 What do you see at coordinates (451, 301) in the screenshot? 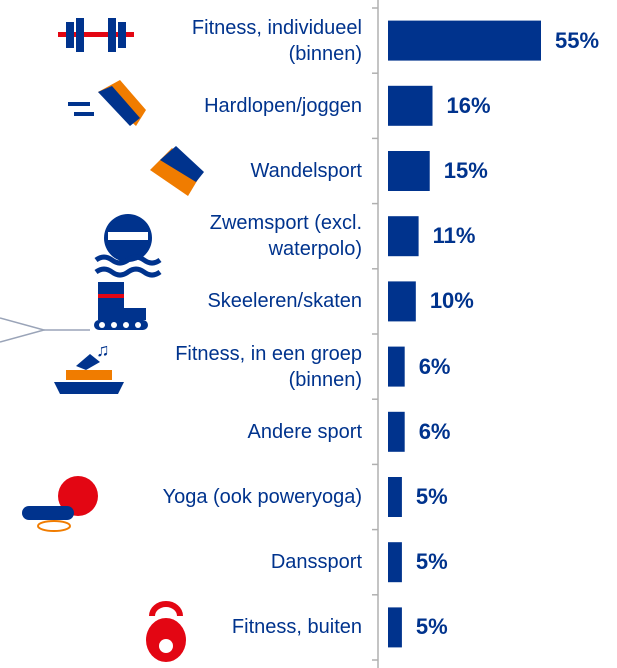
I see `value-label: 10%` at bounding box center [451, 301].